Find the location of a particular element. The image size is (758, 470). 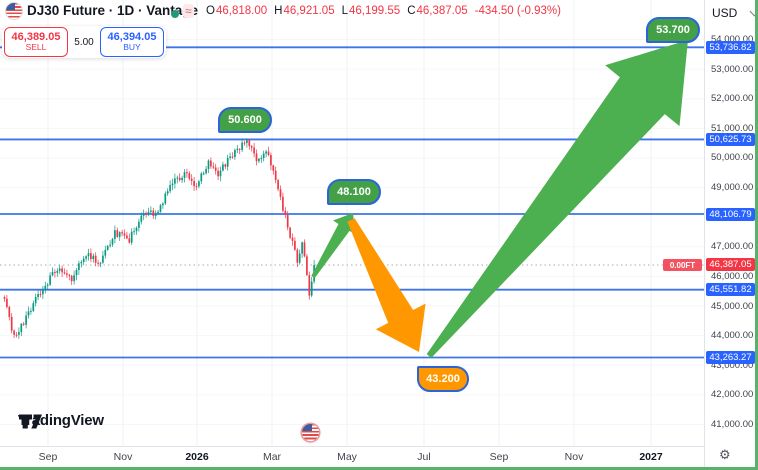

small-up-arrow is located at coordinates (333, 246).